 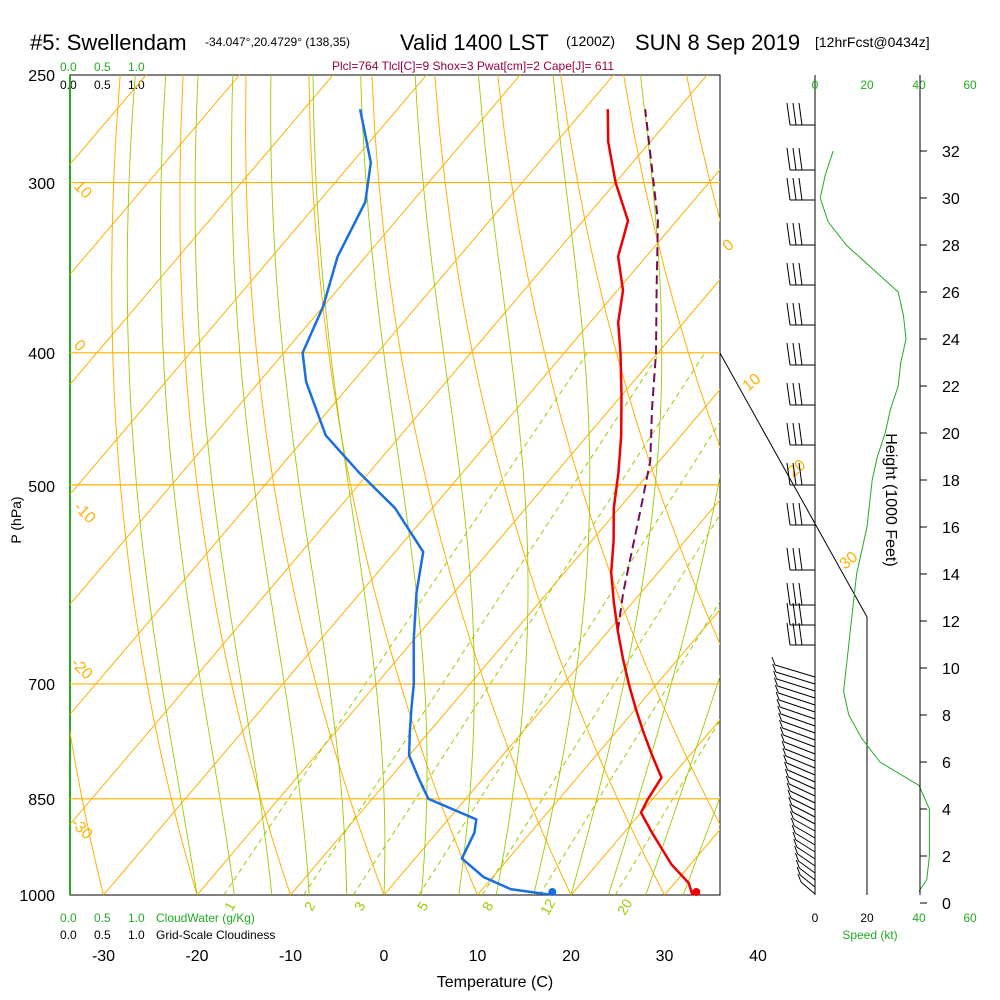 What do you see at coordinates (815, 918) in the screenshot?
I see `speed-tick: 0` at bounding box center [815, 918].